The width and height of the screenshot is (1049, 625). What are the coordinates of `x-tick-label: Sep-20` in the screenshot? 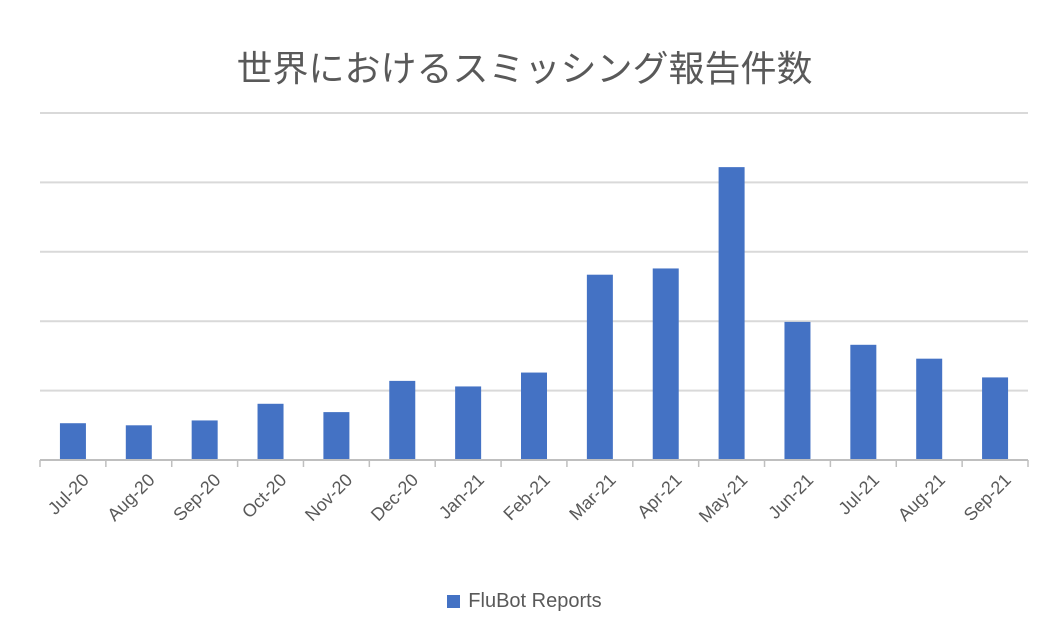 It's located at (196, 497).